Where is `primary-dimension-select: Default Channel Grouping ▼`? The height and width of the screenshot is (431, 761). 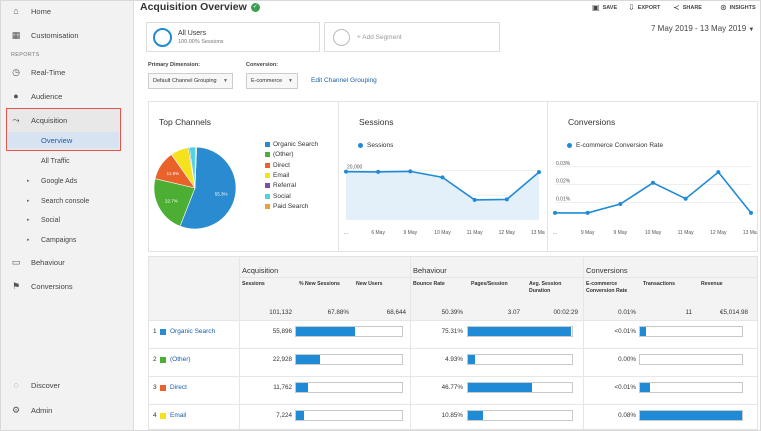 primary-dimension-select: Default Channel Grouping ▼ is located at coordinates (190, 81).